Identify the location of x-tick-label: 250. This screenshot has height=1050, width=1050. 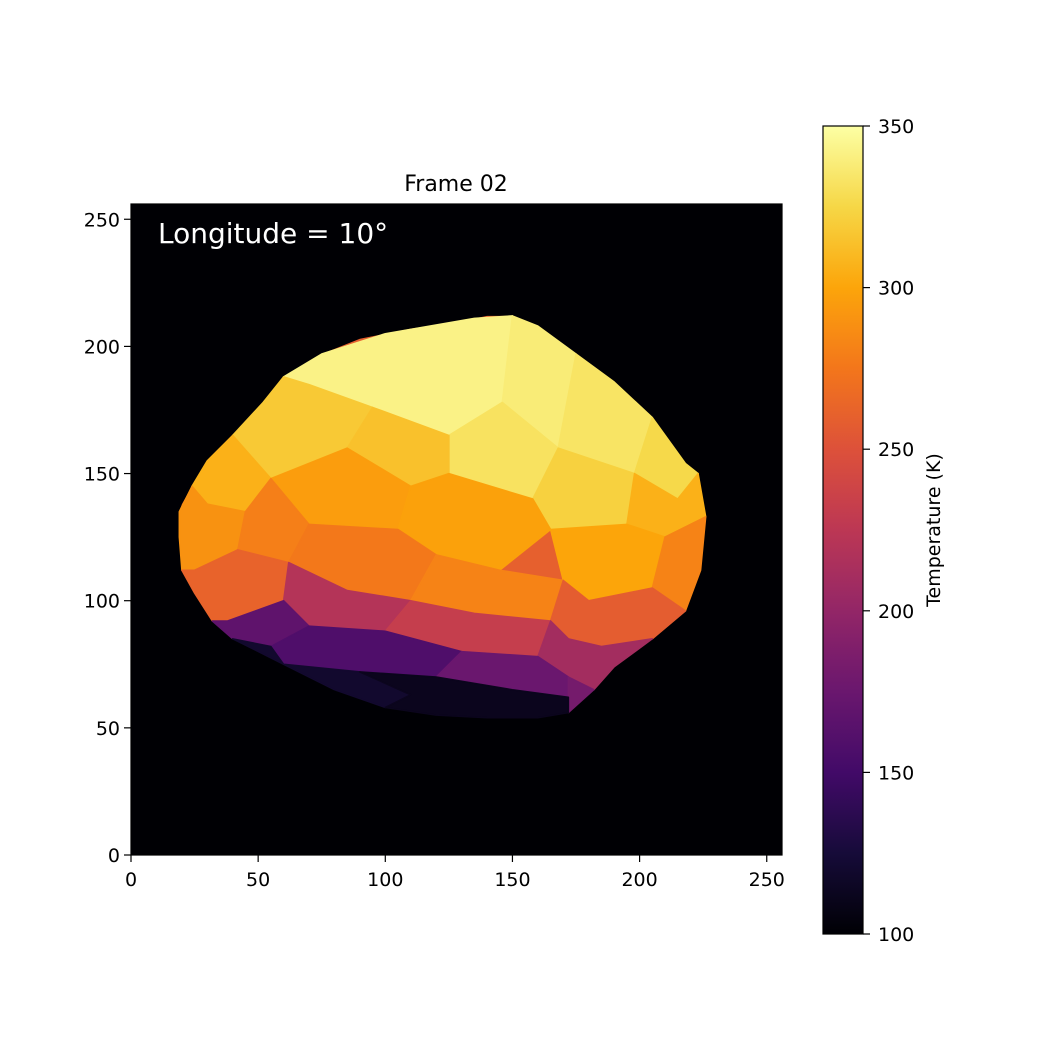
(767, 880).